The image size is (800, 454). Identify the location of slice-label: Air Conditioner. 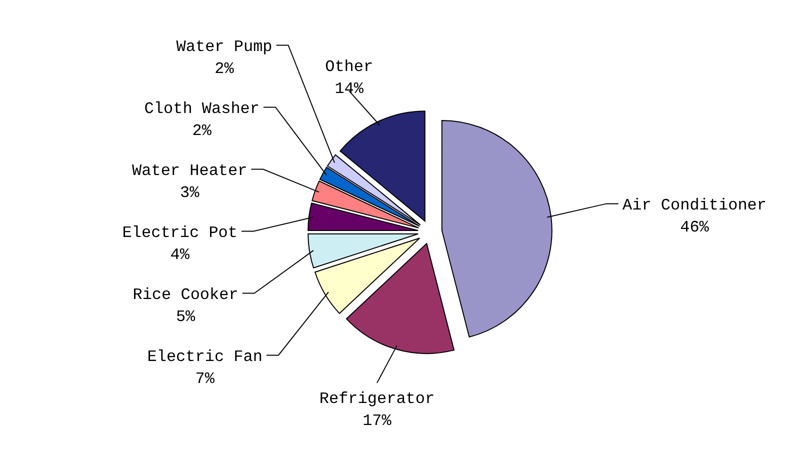
(694, 205).